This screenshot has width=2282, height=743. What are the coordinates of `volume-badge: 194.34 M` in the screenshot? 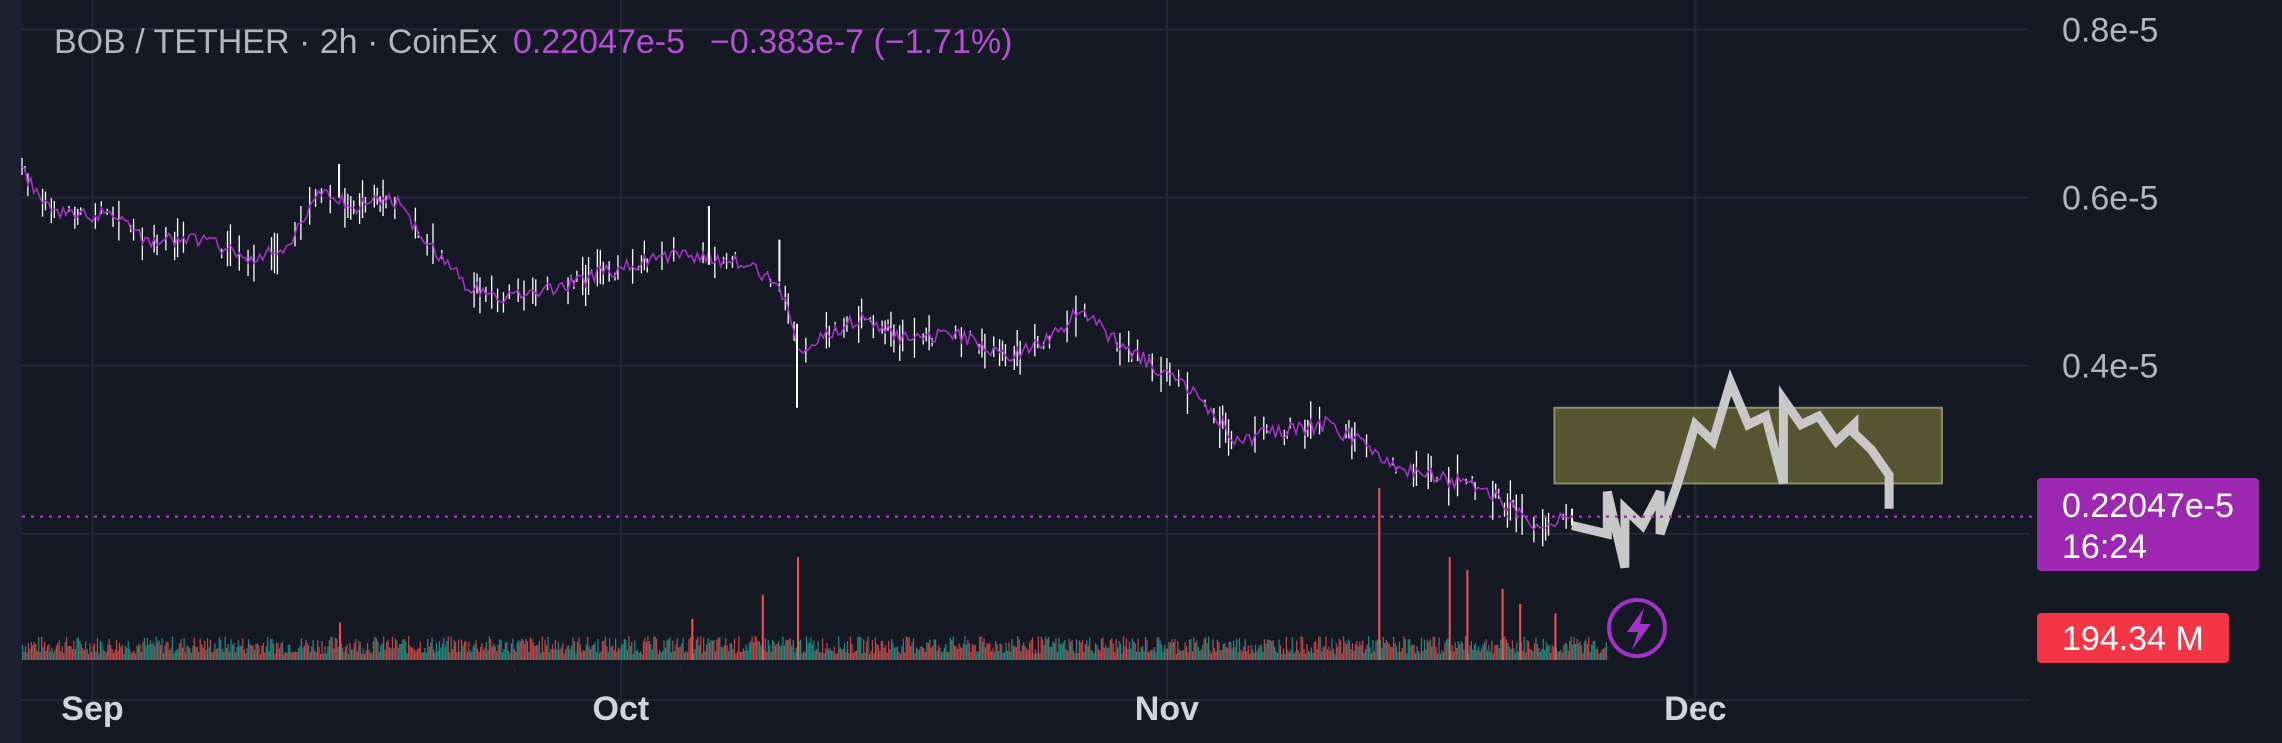 It's located at (2133, 638).